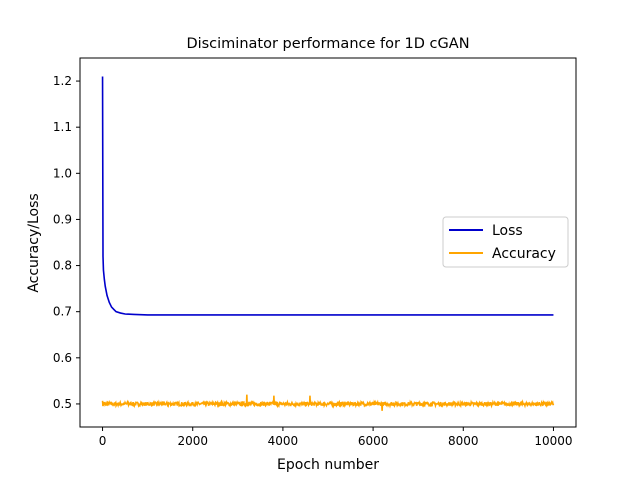 The width and height of the screenshot is (640, 484). Describe the element at coordinates (62, 358) in the screenshot. I see `y-tick-label: 0.6` at that location.